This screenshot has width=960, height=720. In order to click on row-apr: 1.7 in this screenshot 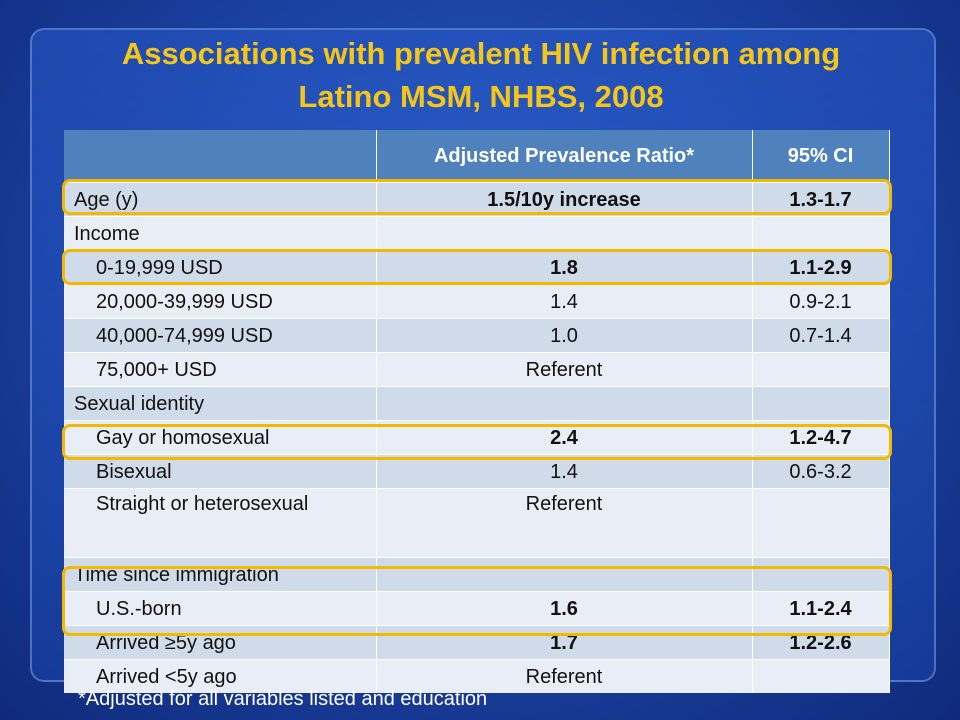, I will do `click(564, 642)`.